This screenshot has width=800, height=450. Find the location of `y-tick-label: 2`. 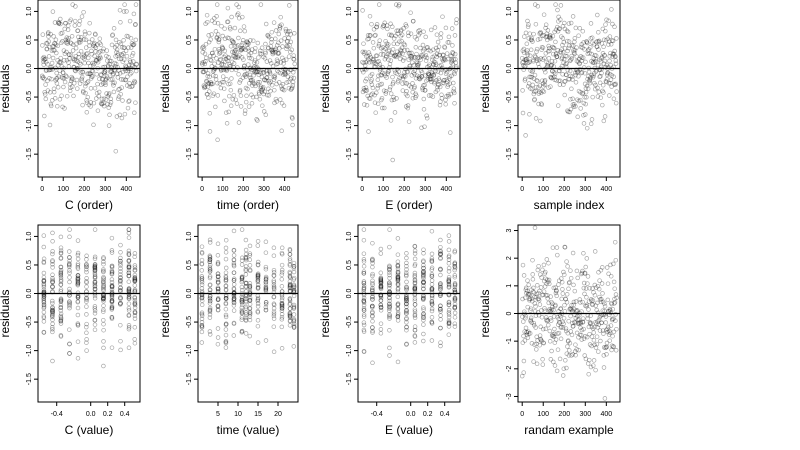

y-tick-label: 2 is located at coordinates (509, 258).